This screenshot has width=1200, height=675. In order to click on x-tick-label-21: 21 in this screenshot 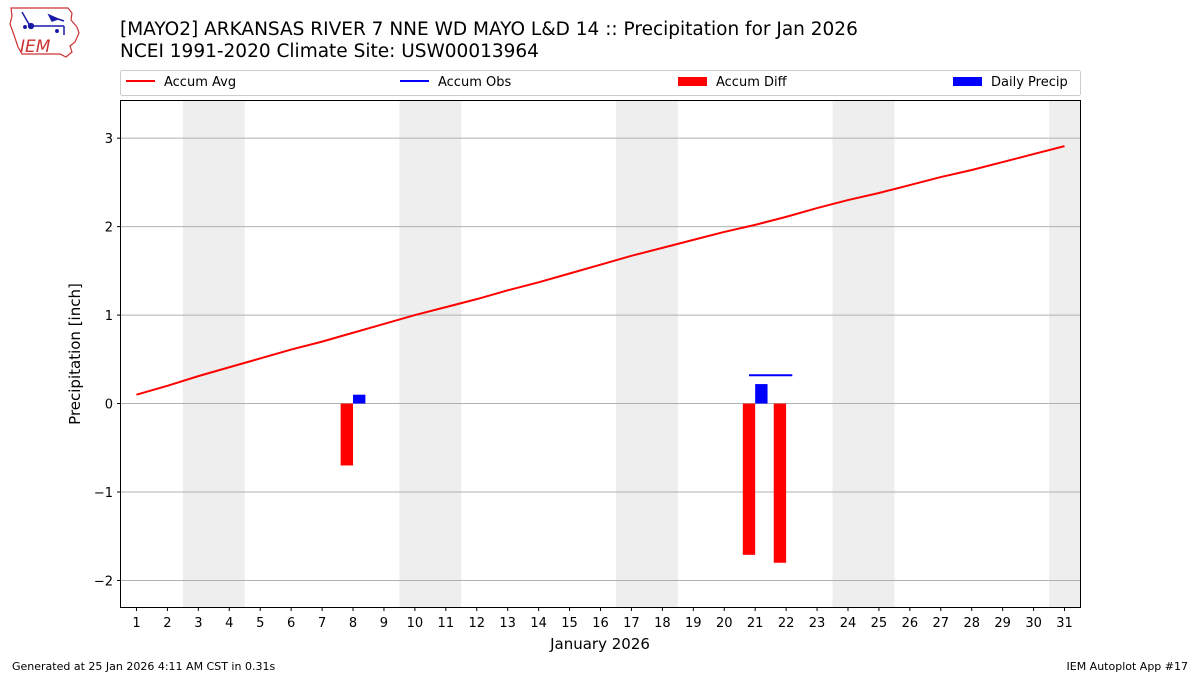, I will do `click(755, 623)`.